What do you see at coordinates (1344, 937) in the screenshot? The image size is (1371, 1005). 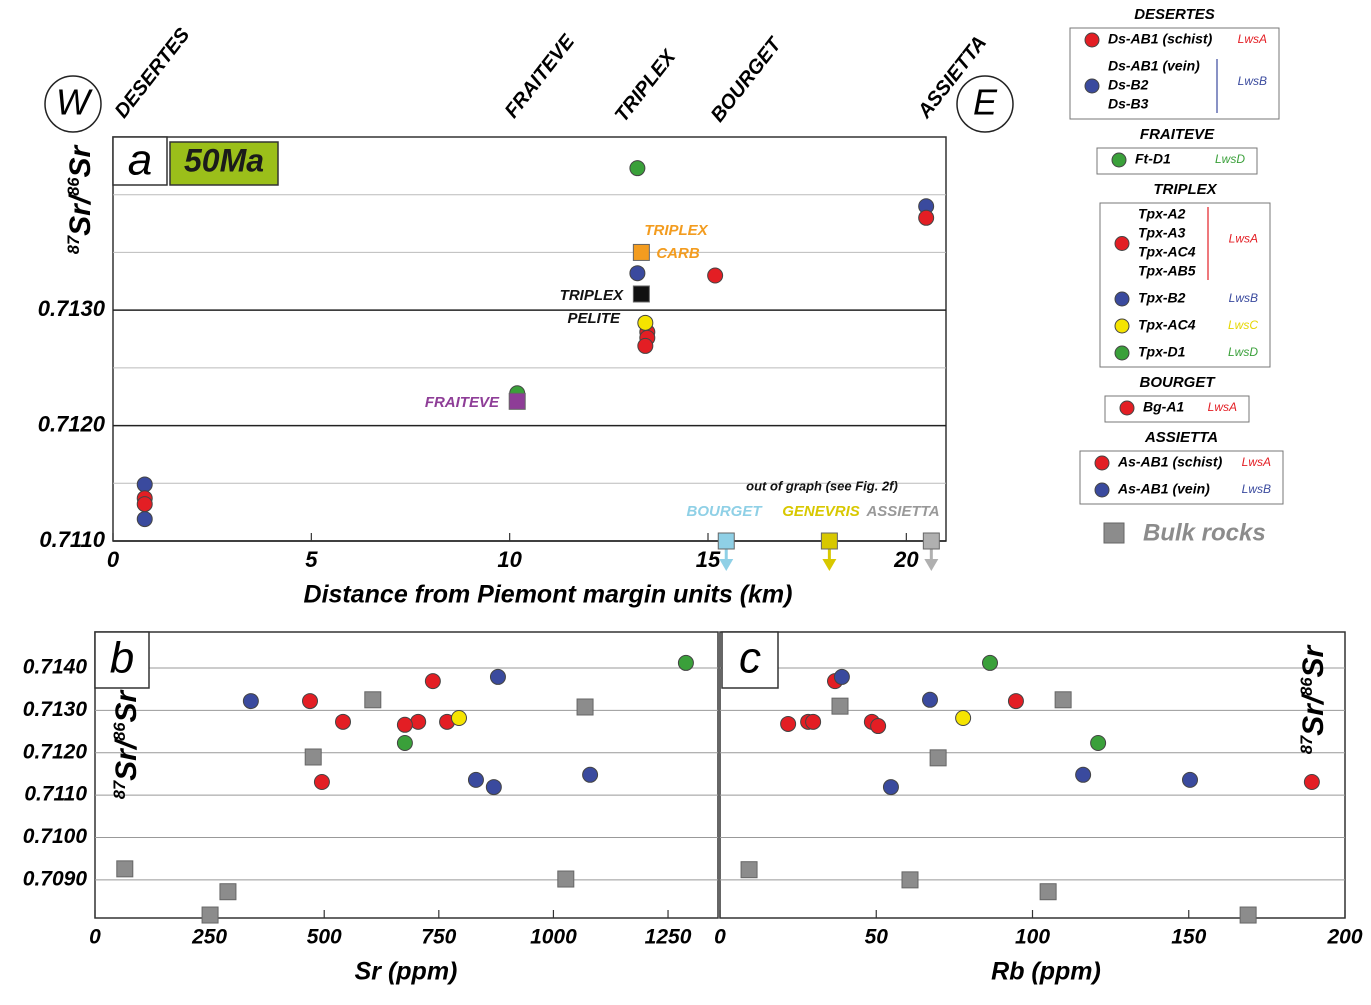 I see `x-tick-label: 200` at bounding box center [1344, 937].